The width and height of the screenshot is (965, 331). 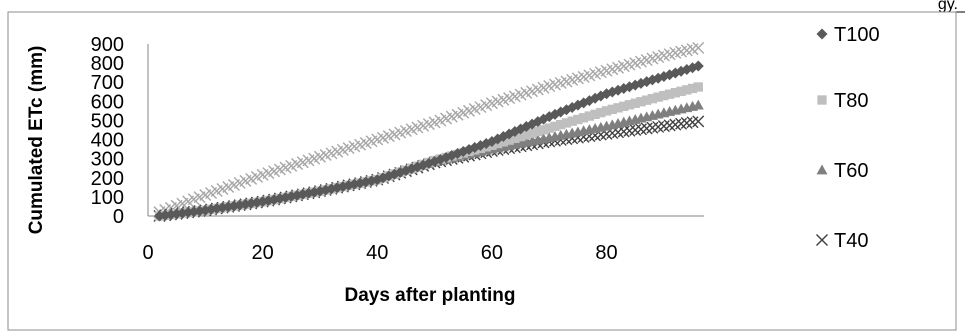 What do you see at coordinates (107, 160) in the screenshot?
I see `y-tick-label: 300` at bounding box center [107, 160].